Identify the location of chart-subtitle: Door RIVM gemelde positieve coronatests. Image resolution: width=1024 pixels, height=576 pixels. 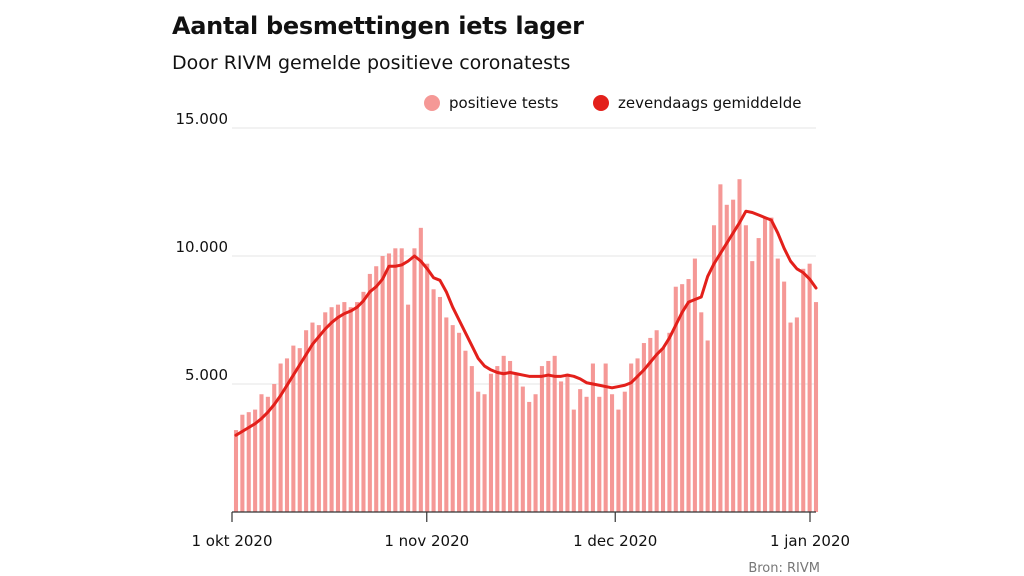
(371, 63).